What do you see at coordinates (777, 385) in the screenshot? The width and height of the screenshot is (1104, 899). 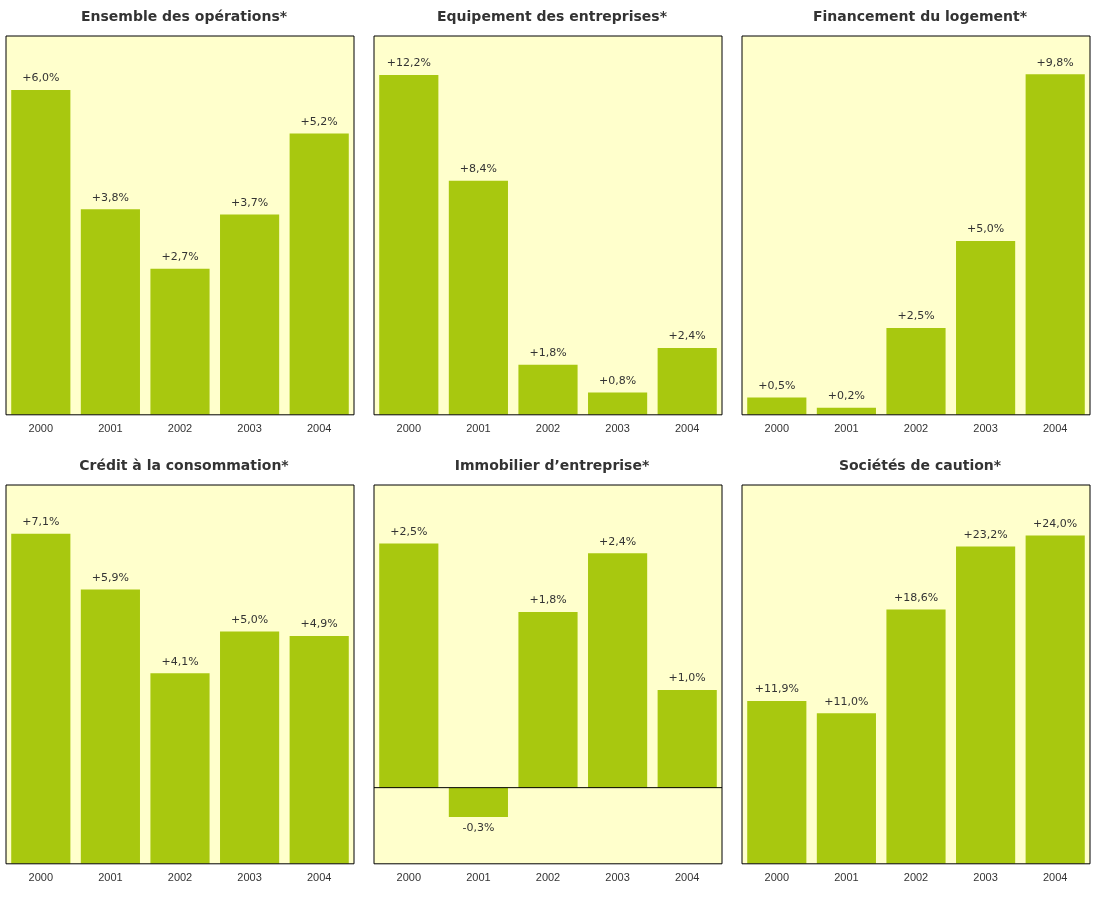 I see `data-label: +0,5%` at bounding box center [777, 385].